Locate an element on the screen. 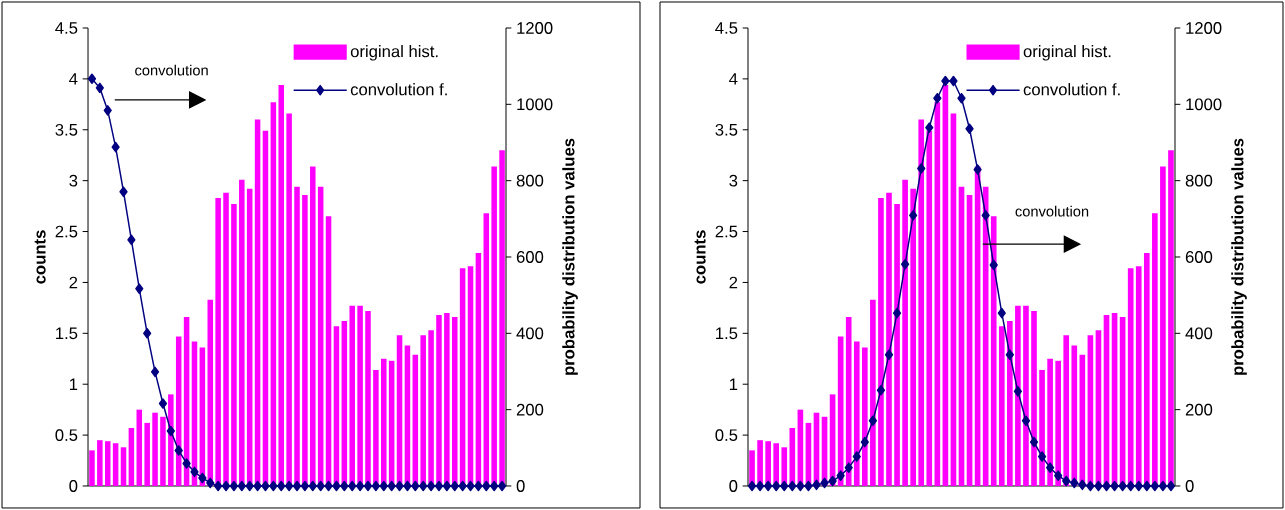  y2-tick-label: 200 is located at coordinates (1199, 409).